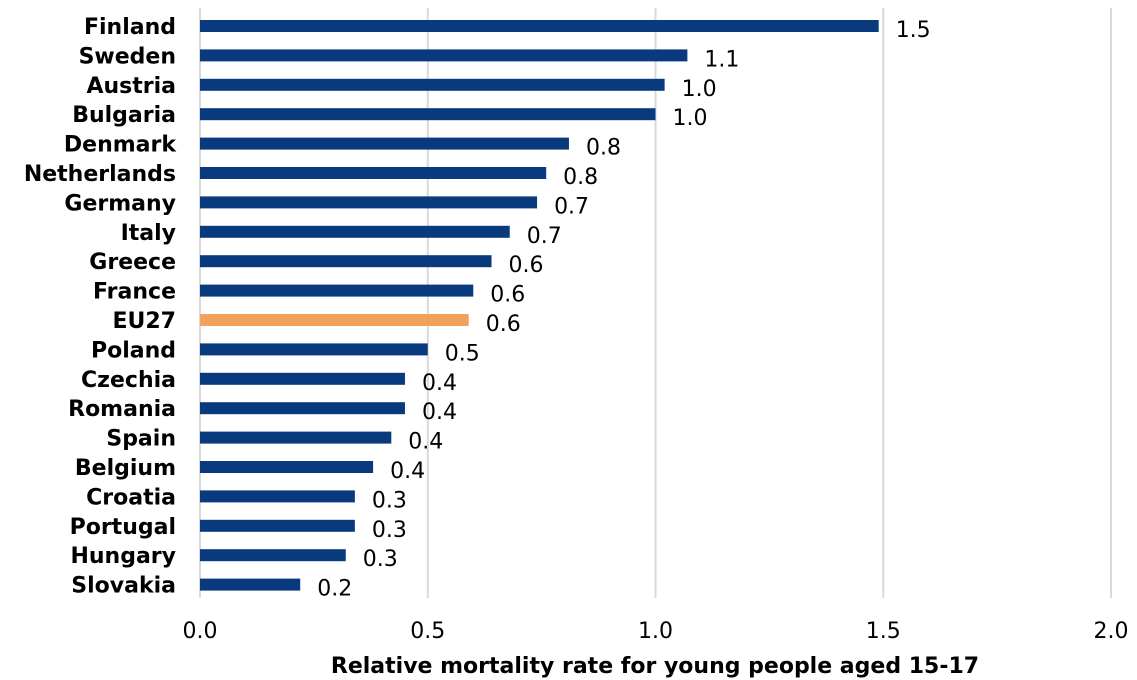  Describe the element at coordinates (427, 631) in the screenshot. I see `x-tick-label: 0.5` at that location.